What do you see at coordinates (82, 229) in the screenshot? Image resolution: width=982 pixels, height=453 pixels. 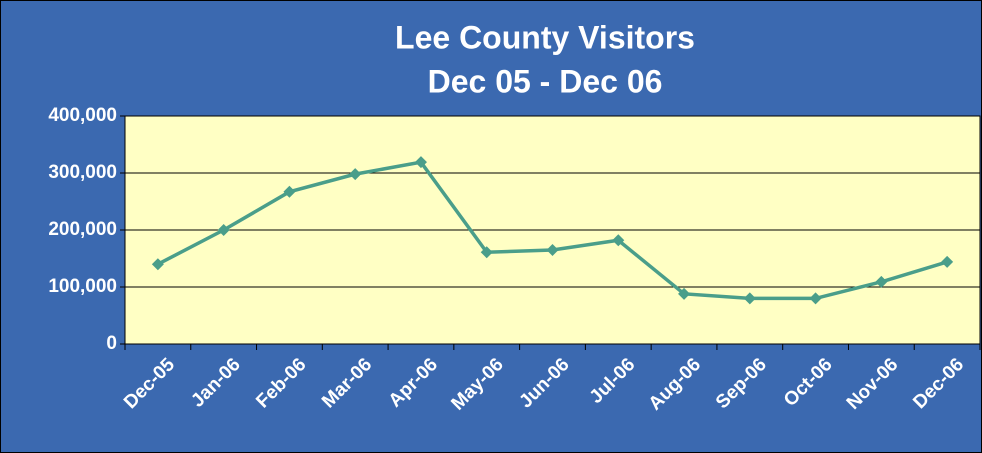 I see `y-tick-label: 200,000` at bounding box center [82, 229].